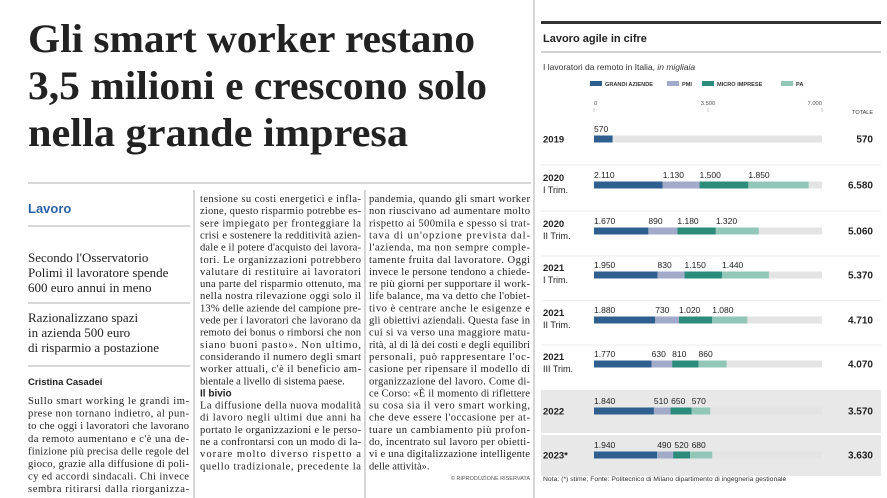  Describe the element at coordinates (280, 260) in the screenshot. I see `body-line: tori. Le organizzazioni potrebbero` at that location.